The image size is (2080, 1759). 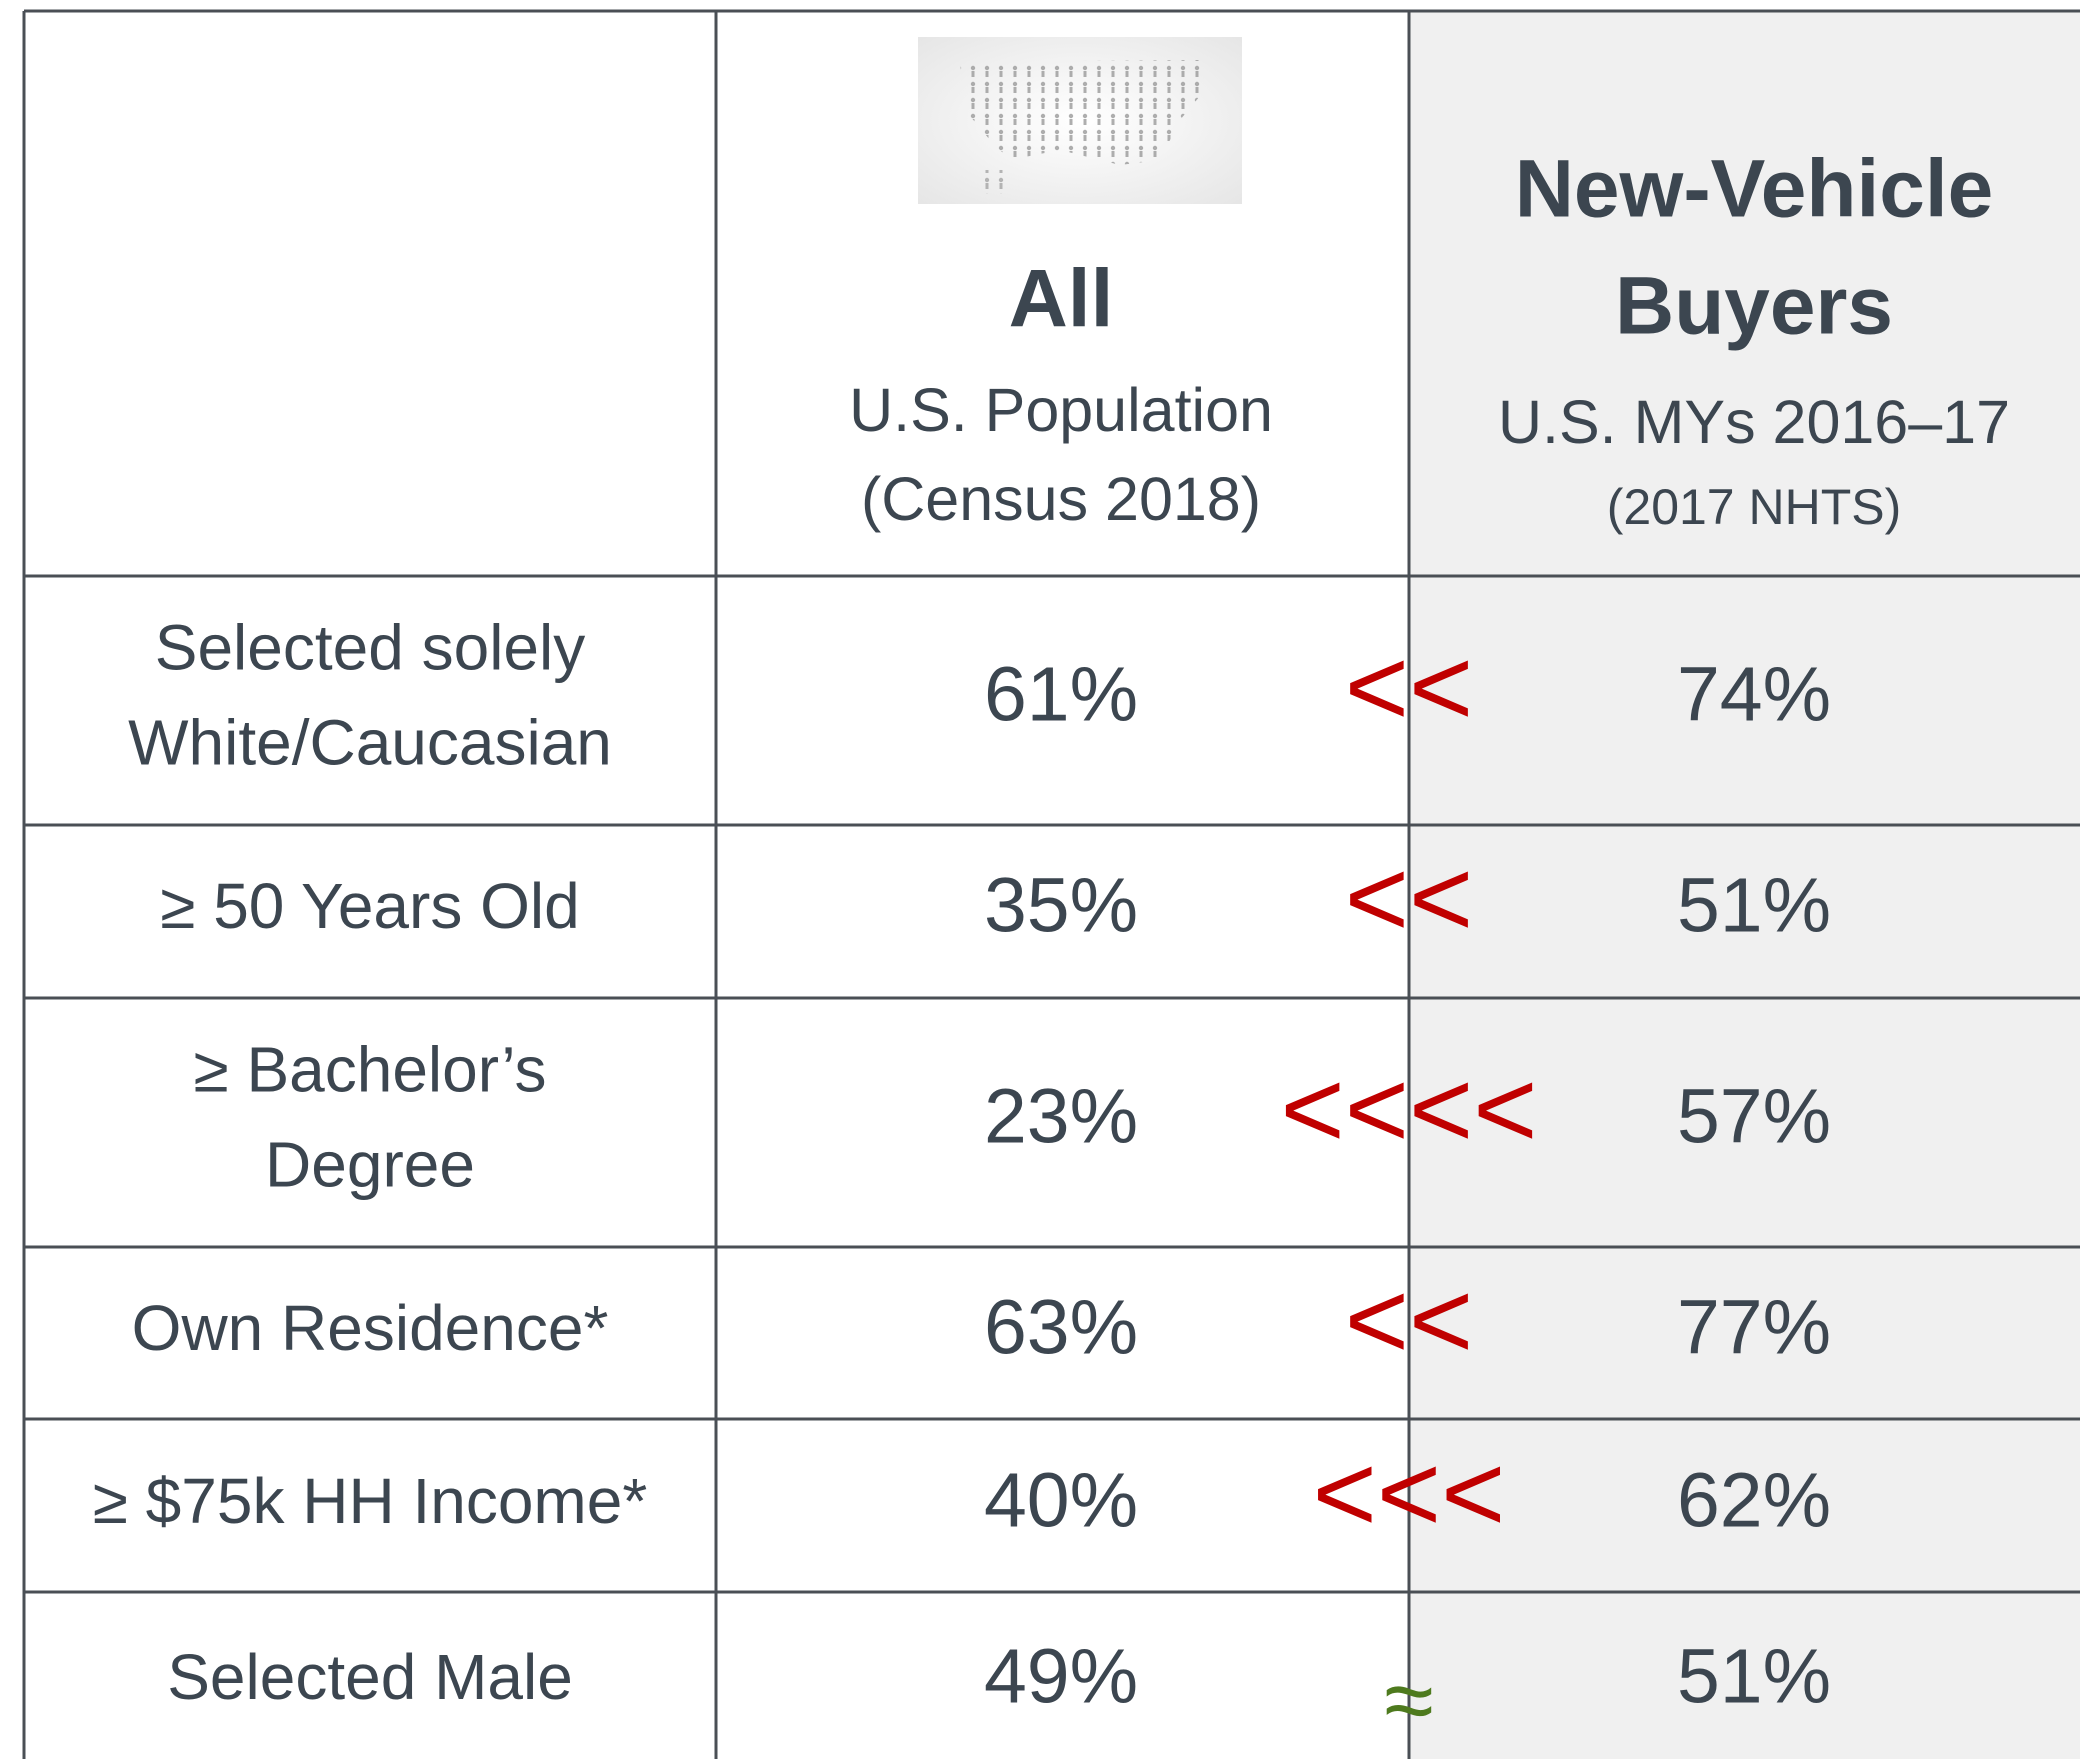 I want to click on cell-value: 74%, so click(x=1754, y=694).